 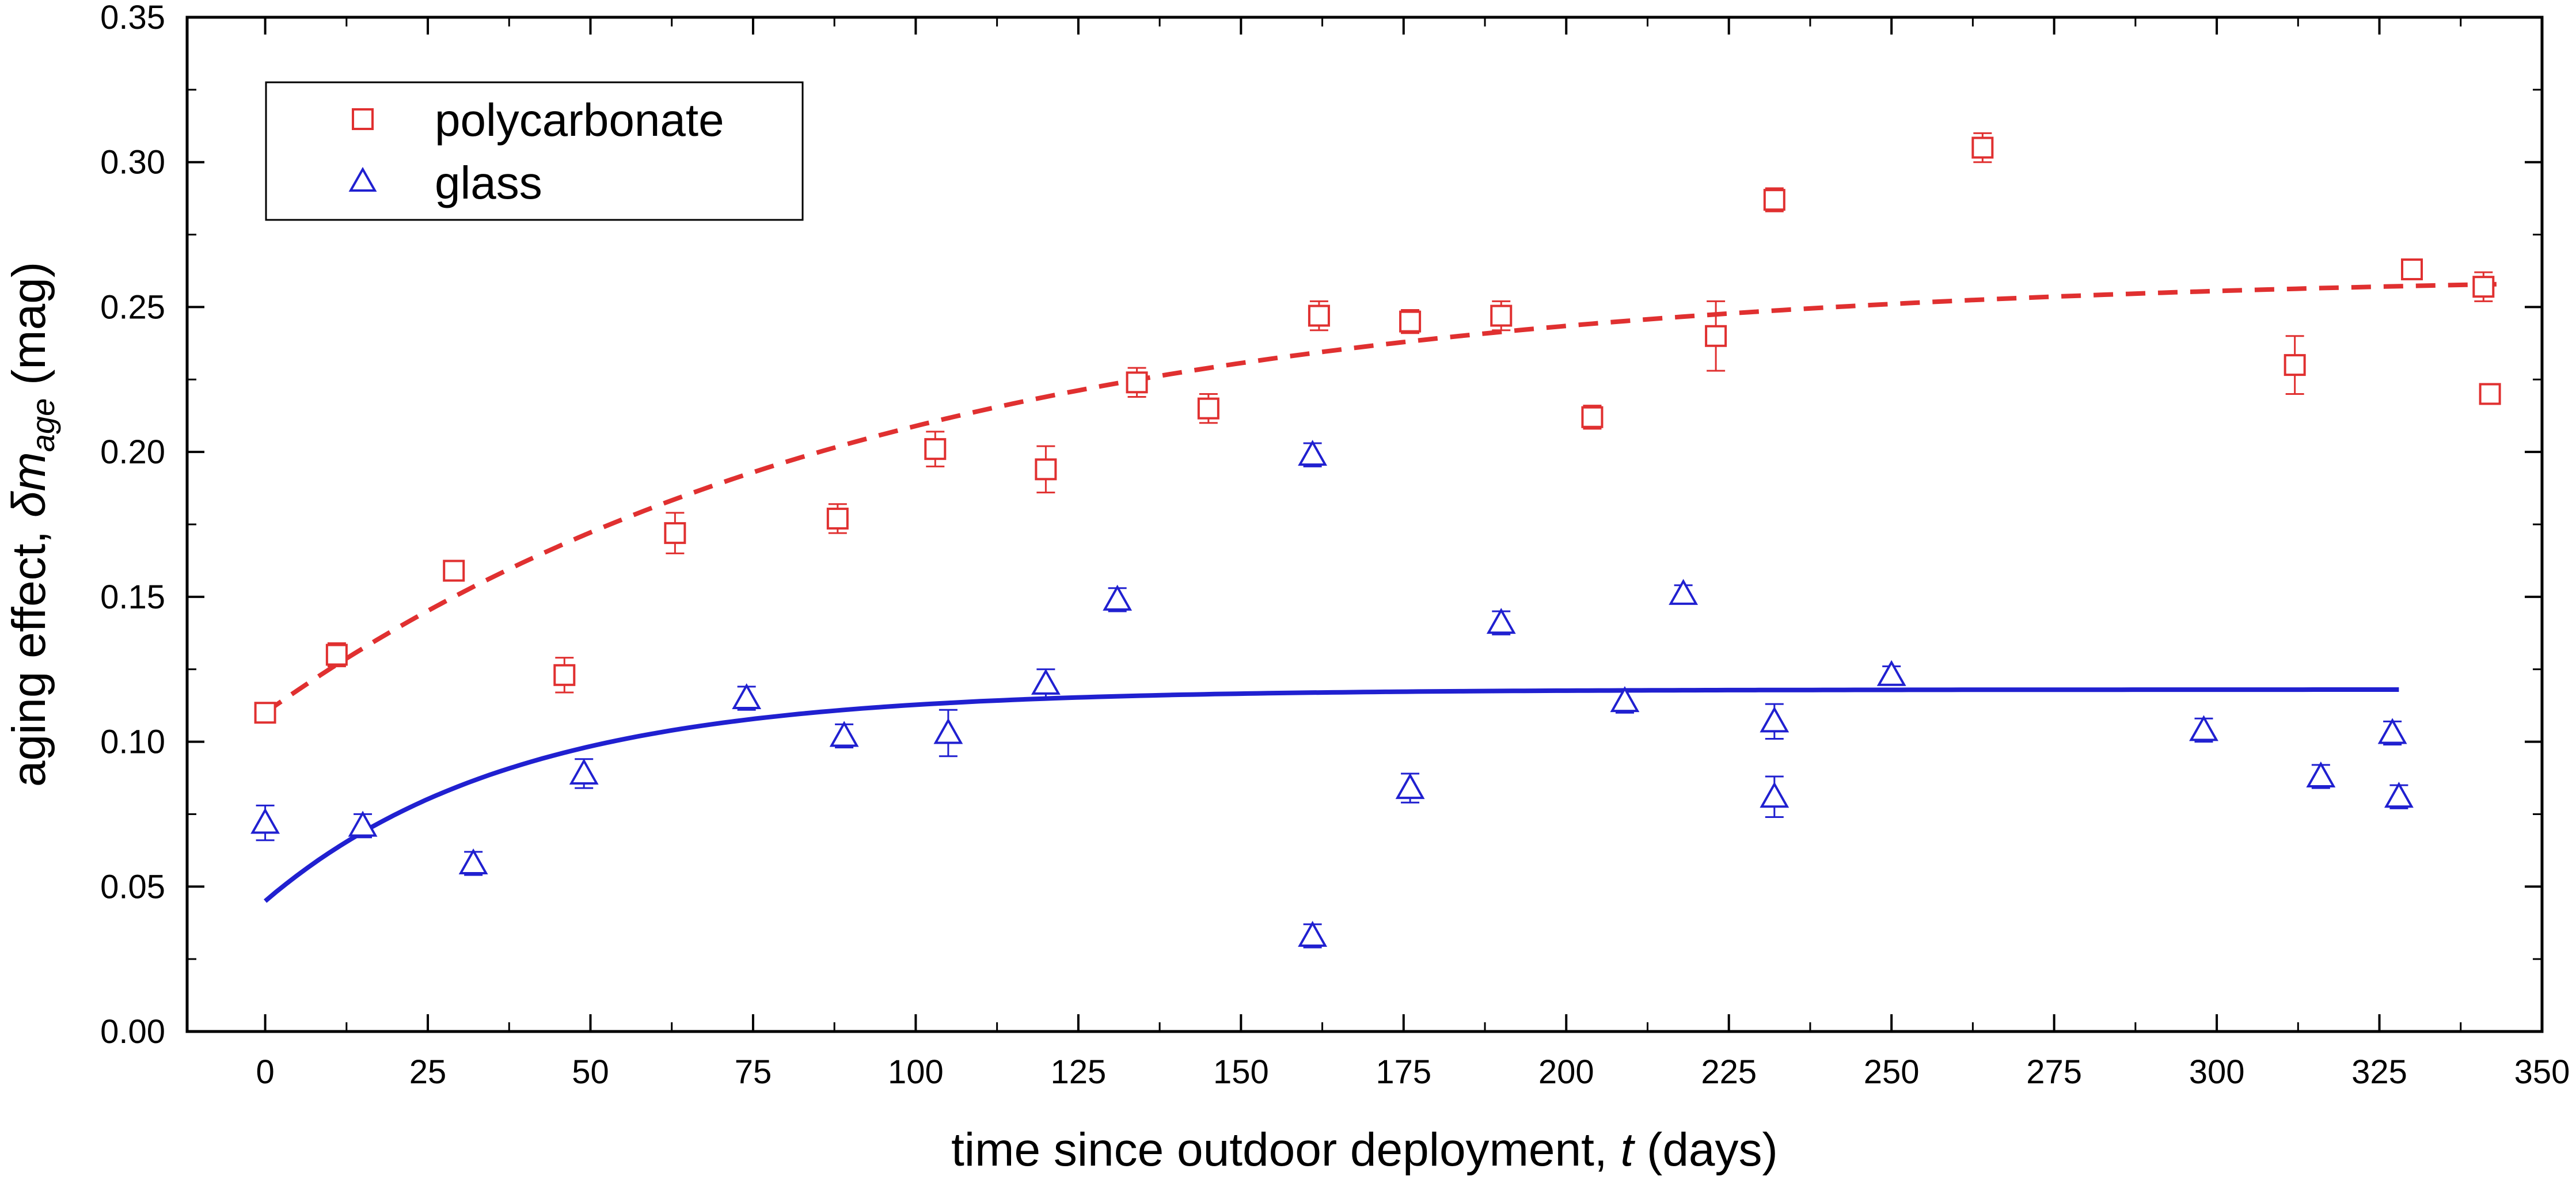 What do you see at coordinates (1892, 1072) in the screenshot?
I see `x-tick-label: 250` at bounding box center [1892, 1072].